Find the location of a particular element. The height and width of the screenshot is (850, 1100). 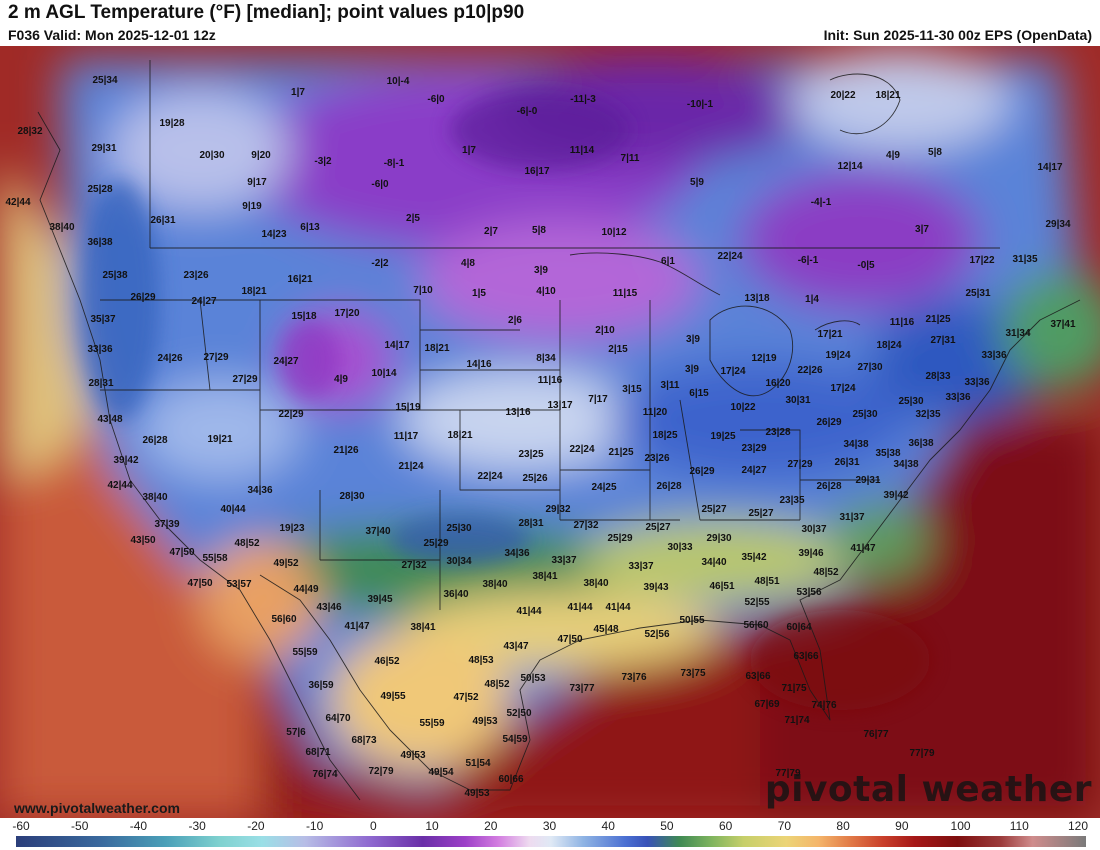

point-value: 39|43 is located at coordinates (656, 587).